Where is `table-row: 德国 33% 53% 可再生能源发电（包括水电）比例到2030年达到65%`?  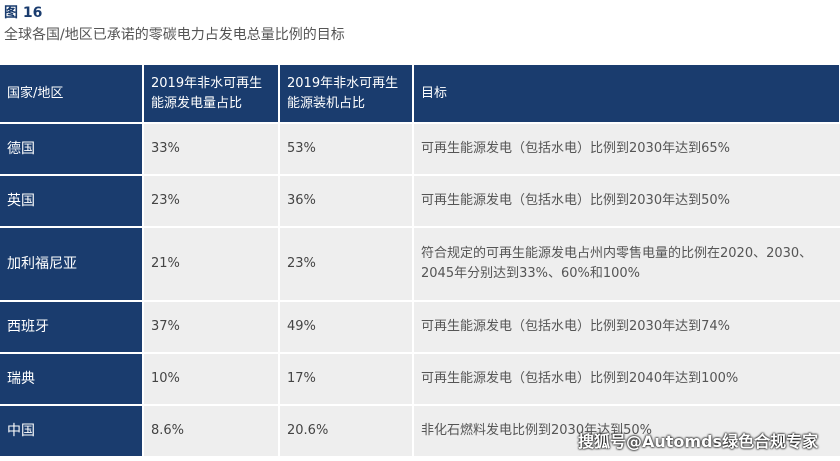
table-row: 德国 33% 53% 可再生能源发电（包括水电）比例到2030年达到65% is located at coordinates (420, 149).